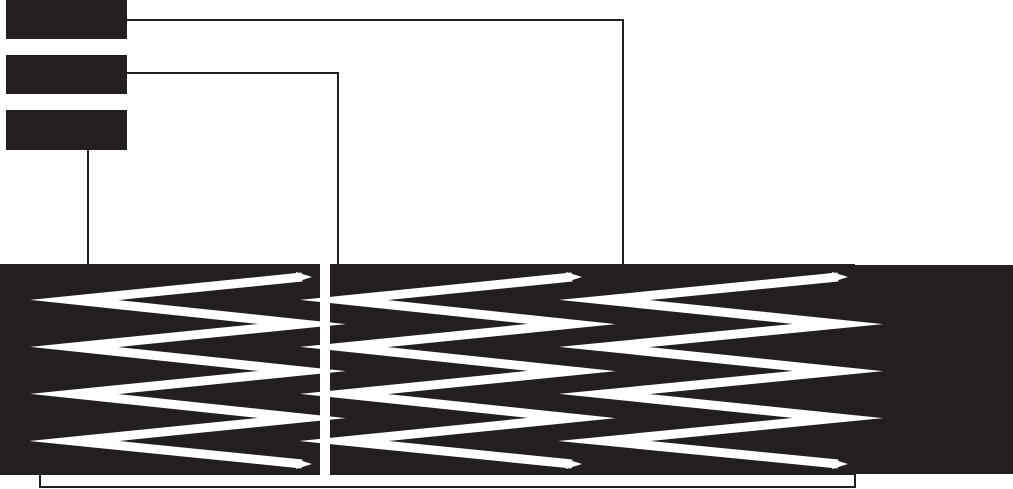 The image size is (1013, 489). Describe the element at coordinates (447, 481) in the screenshot. I see `bottom-bracket` at that location.